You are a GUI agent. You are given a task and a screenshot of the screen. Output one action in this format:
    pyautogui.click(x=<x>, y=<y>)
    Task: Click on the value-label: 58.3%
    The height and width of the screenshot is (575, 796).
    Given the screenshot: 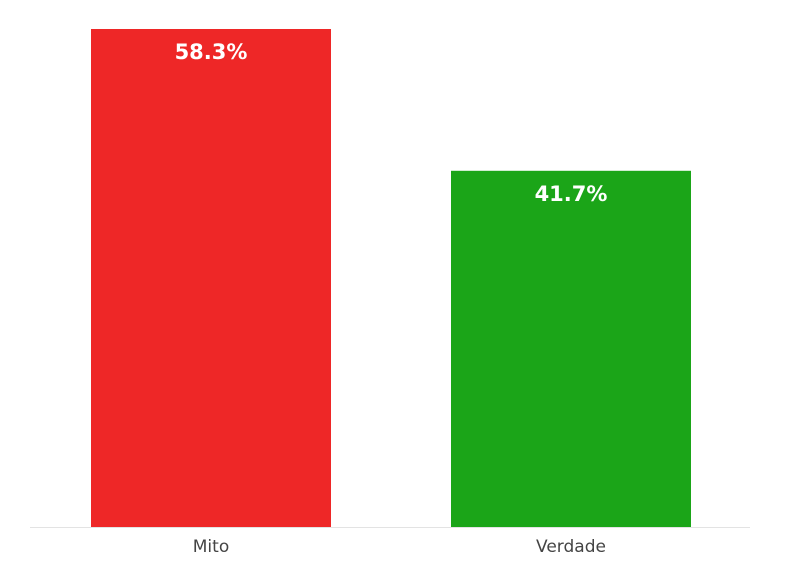 What is the action you would take?
    pyautogui.click(x=211, y=52)
    